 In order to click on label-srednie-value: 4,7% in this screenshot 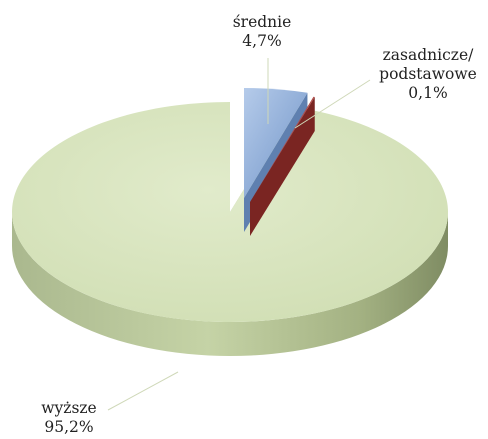, I will do `click(262, 41)`.